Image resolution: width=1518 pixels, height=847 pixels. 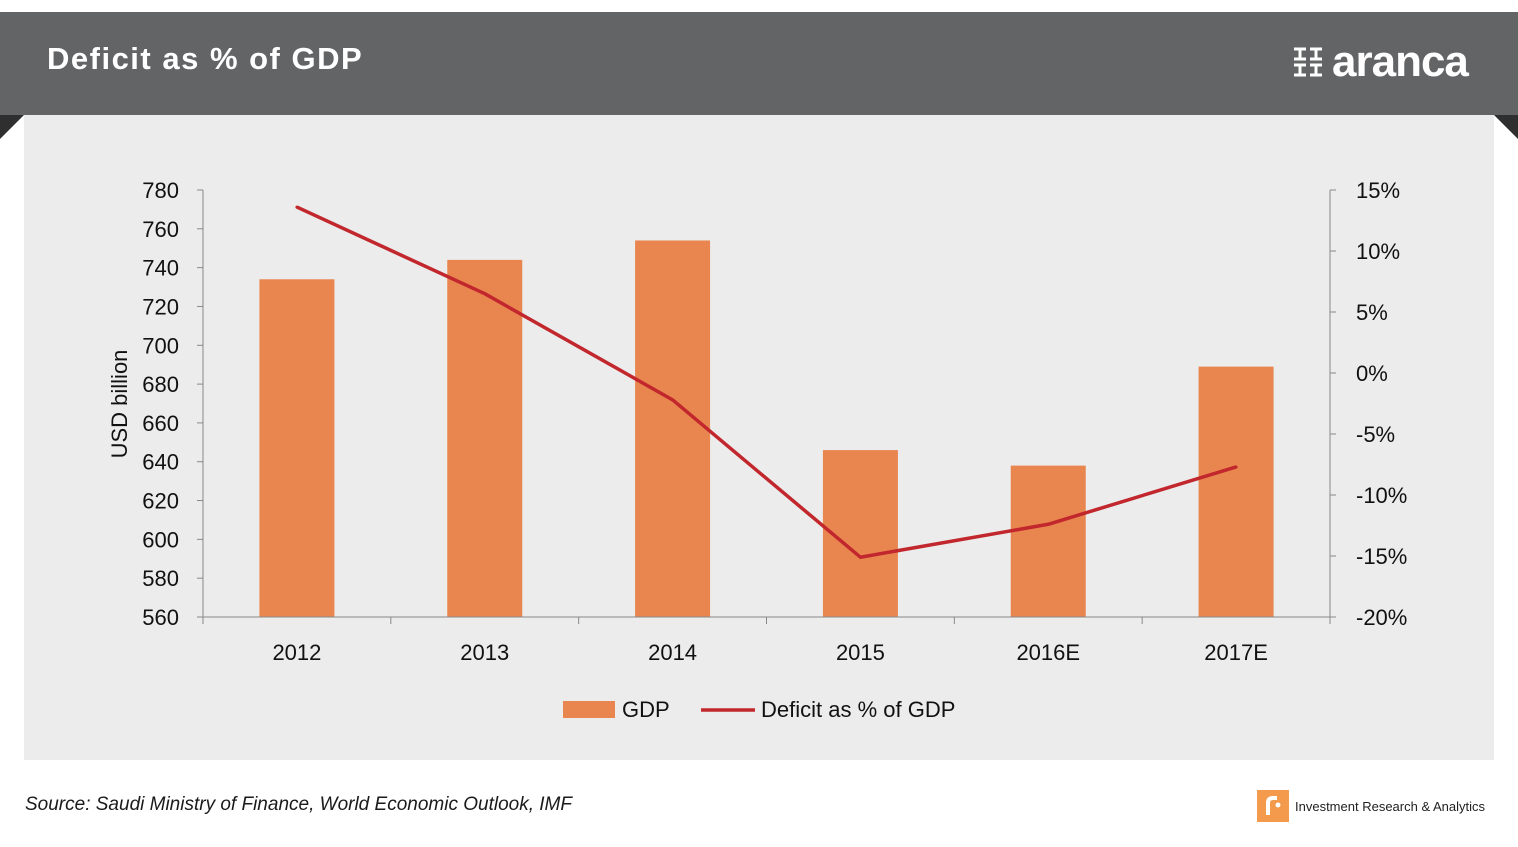 What do you see at coordinates (1048, 652) in the screenshot?
I see `x-tick-label: 2016E` at bounding box center [1048, 652].